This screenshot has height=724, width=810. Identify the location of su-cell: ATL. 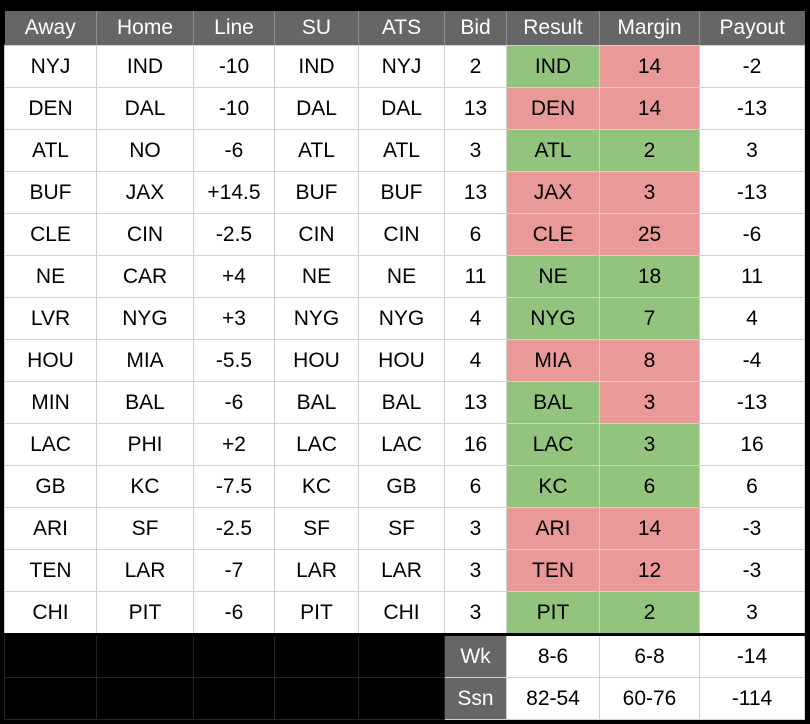
(316, 150).